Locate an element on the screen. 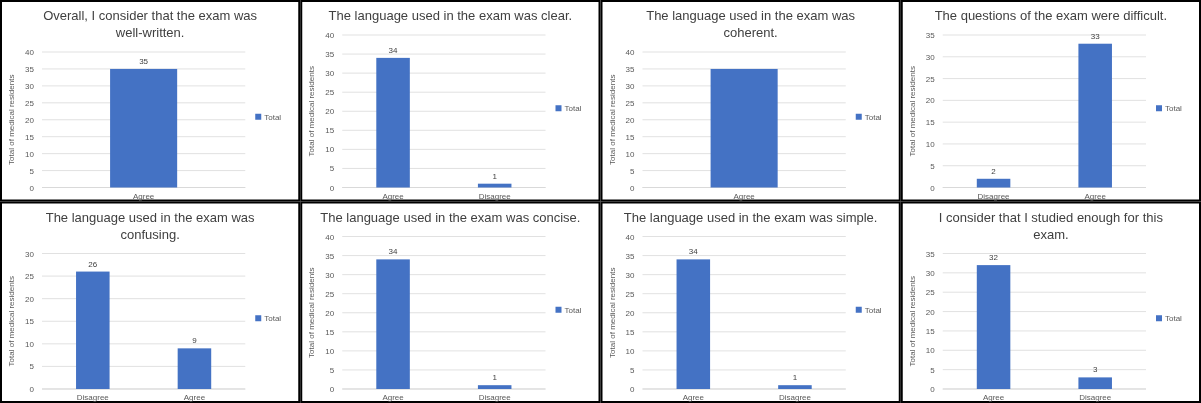  chart-title: The language used in the exam was clear. is located at coordinates (450, 15).